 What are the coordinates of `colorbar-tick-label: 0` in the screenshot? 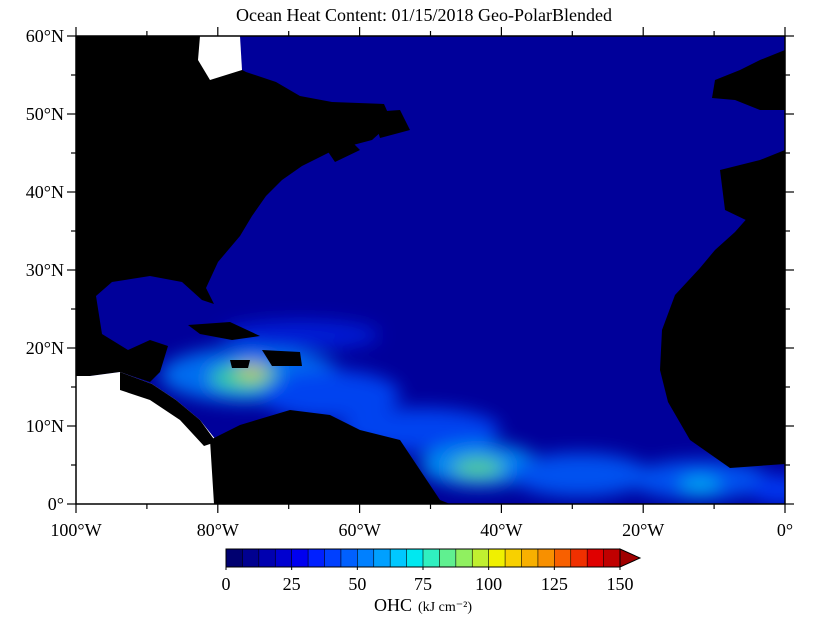 It's located at (226, 584).